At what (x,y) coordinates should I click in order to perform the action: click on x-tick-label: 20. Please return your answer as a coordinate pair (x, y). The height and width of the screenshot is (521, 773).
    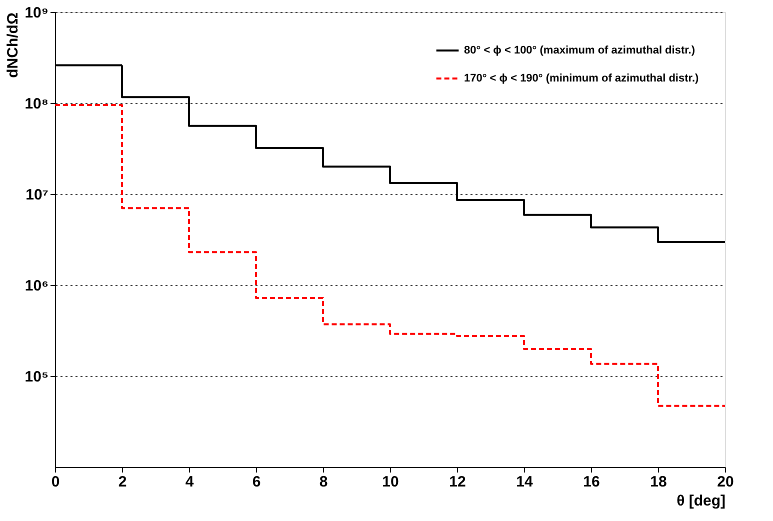
    Looking at the image, I should click on (725, 482).